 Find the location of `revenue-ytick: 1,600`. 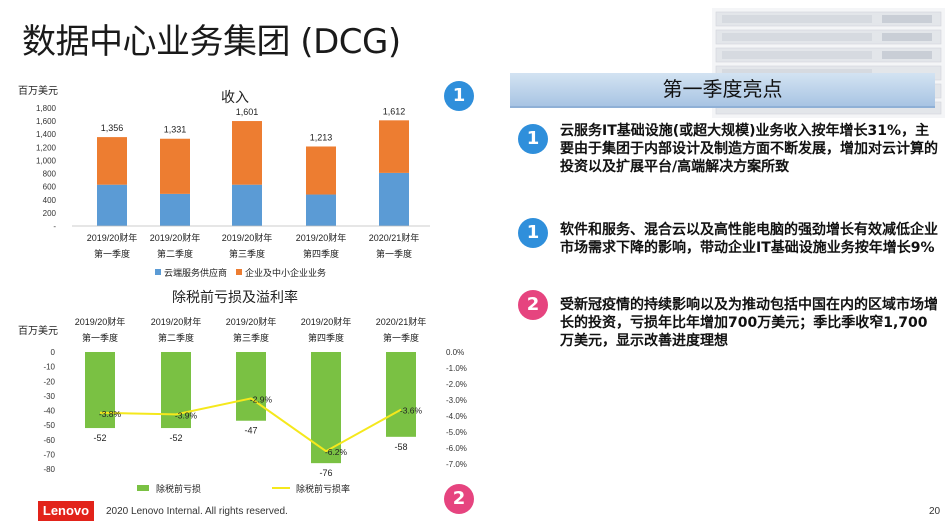

revenue-ytick: 1,600 is located at coordinates (46, 121).